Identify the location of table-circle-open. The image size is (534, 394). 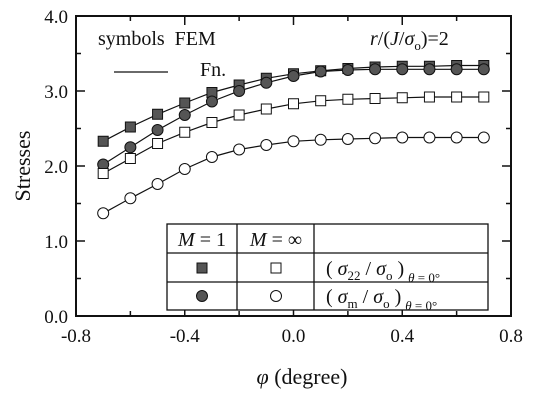
(276, 296).